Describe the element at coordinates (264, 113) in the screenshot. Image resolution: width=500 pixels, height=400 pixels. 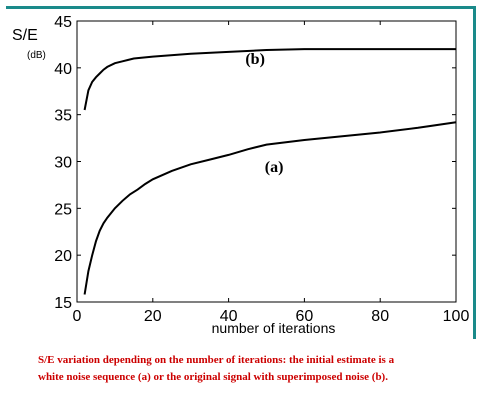
I see `annotations: (b) (a)` at that location.